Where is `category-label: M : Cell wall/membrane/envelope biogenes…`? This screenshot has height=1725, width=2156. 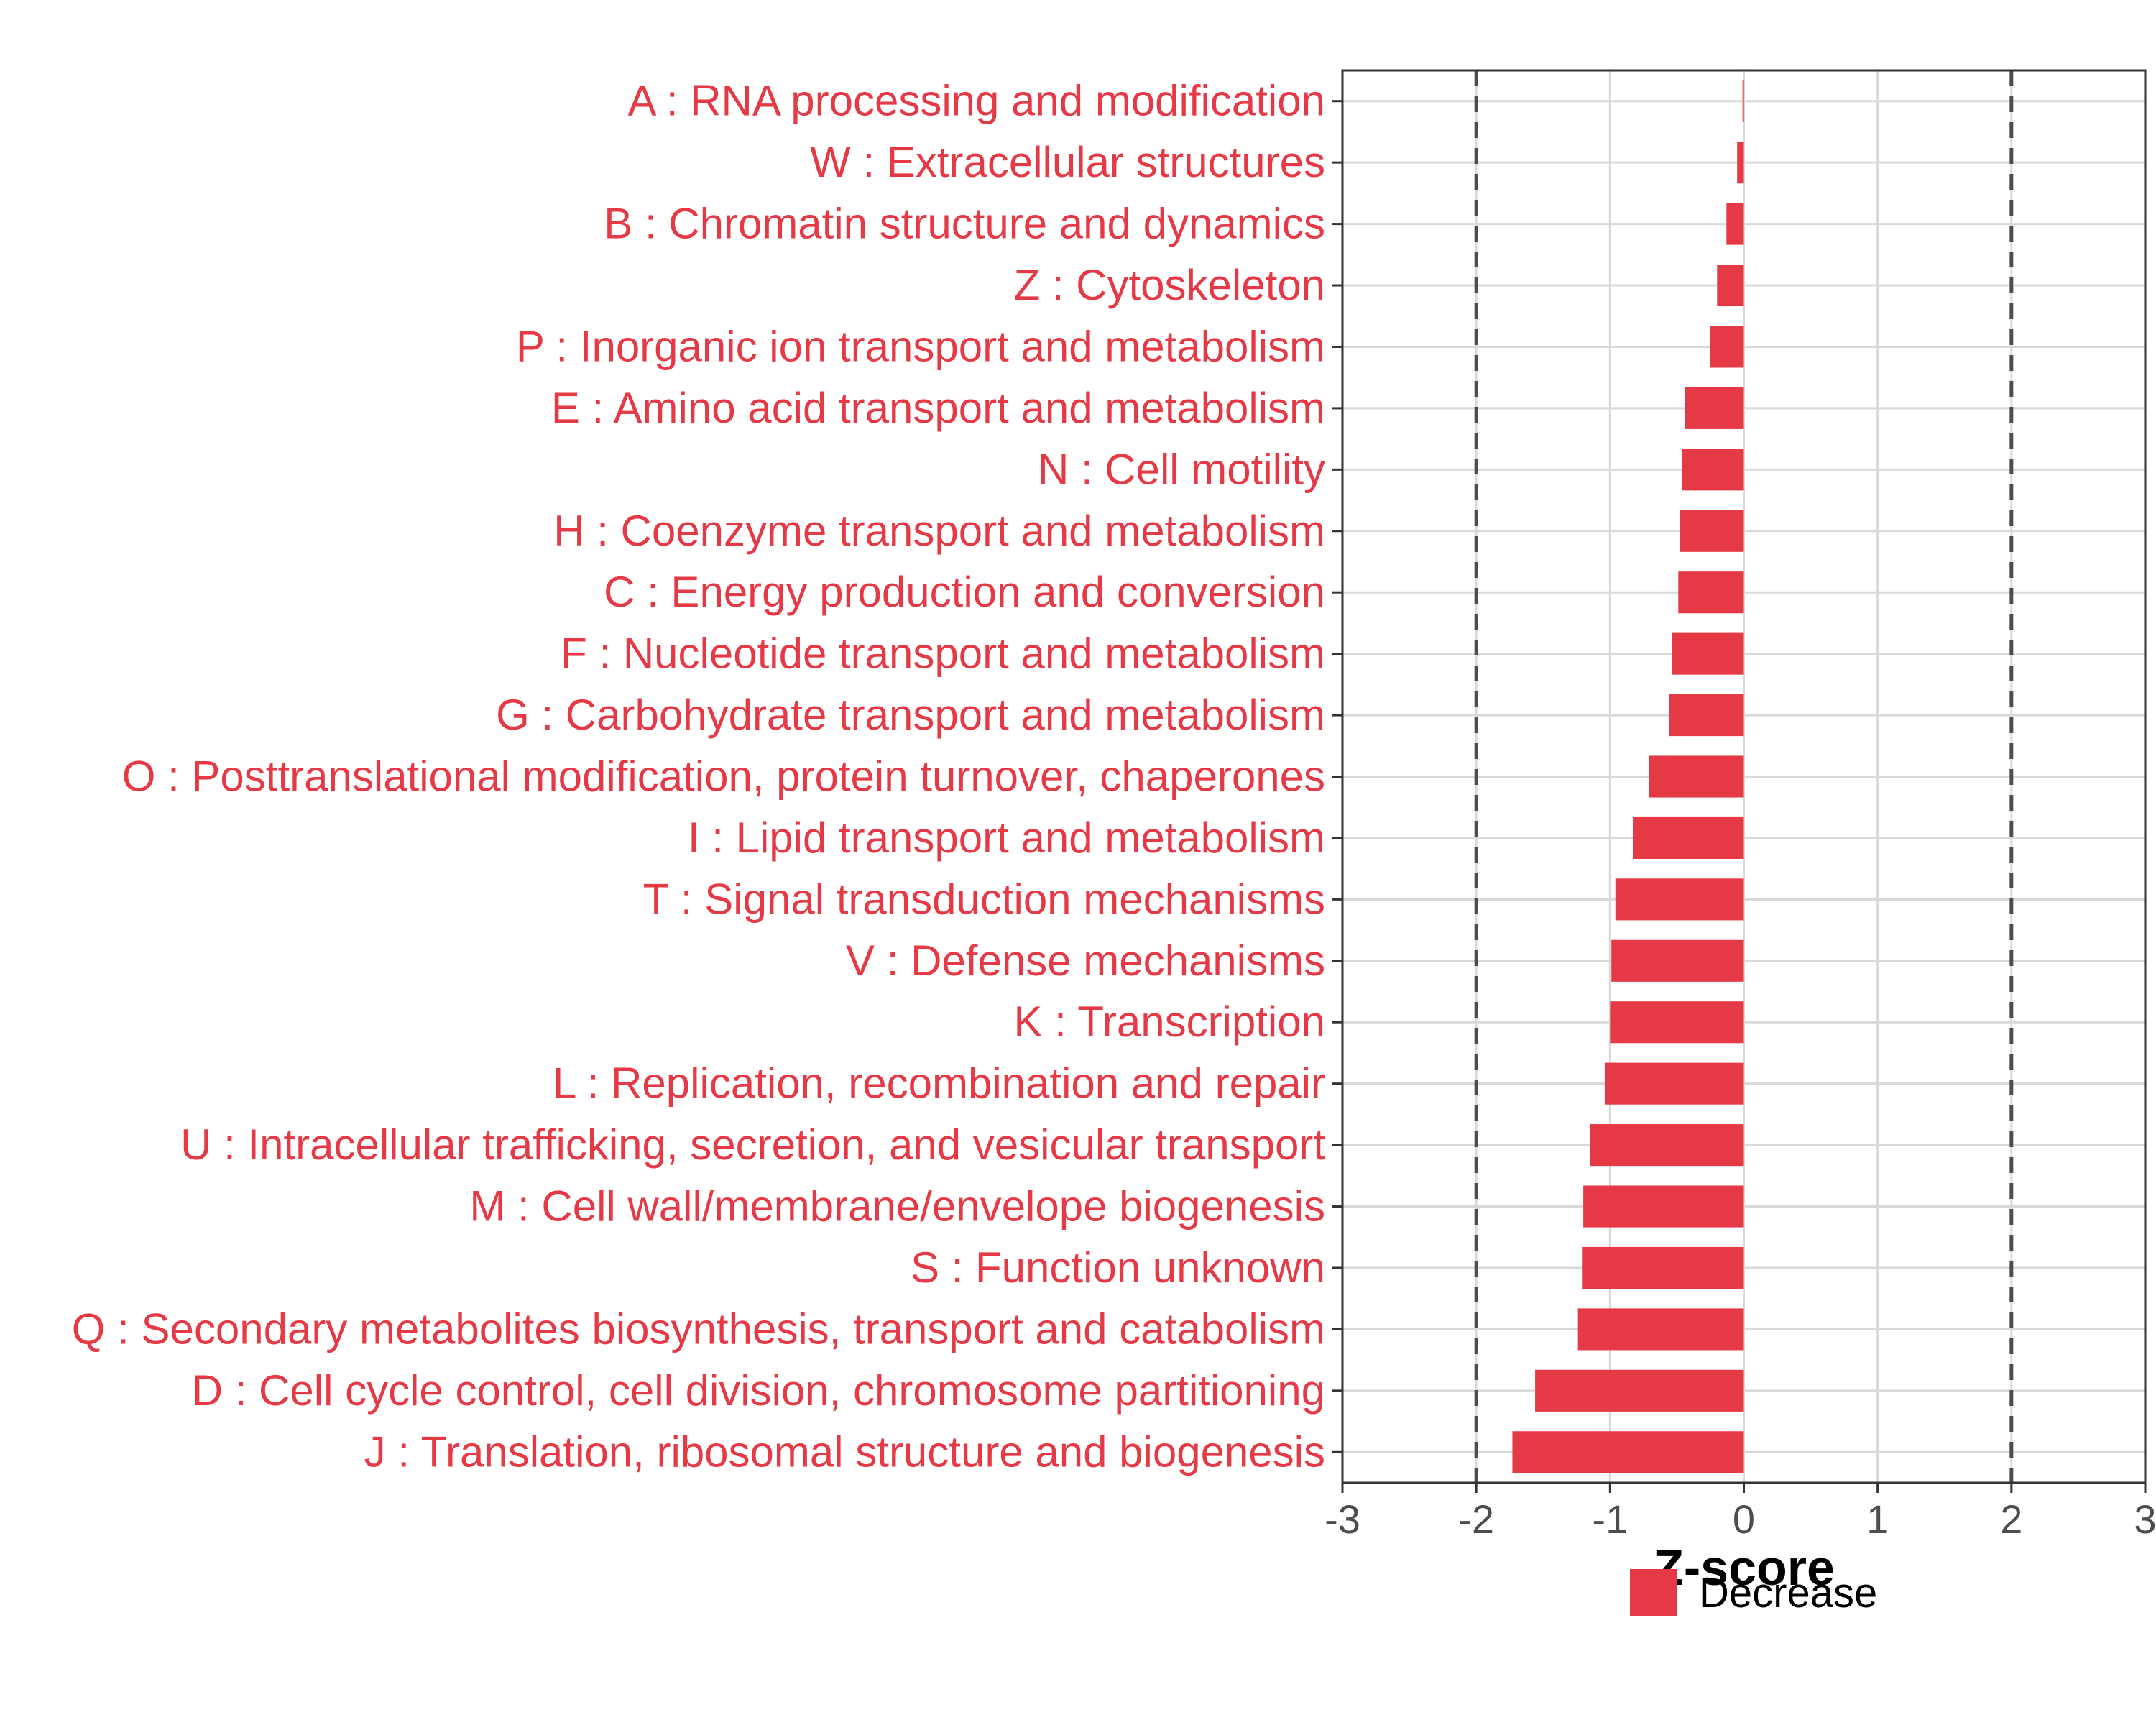 category-label: M : Cell wall/membrane/envelope biogenes… is located at coordinates (897, 1206).